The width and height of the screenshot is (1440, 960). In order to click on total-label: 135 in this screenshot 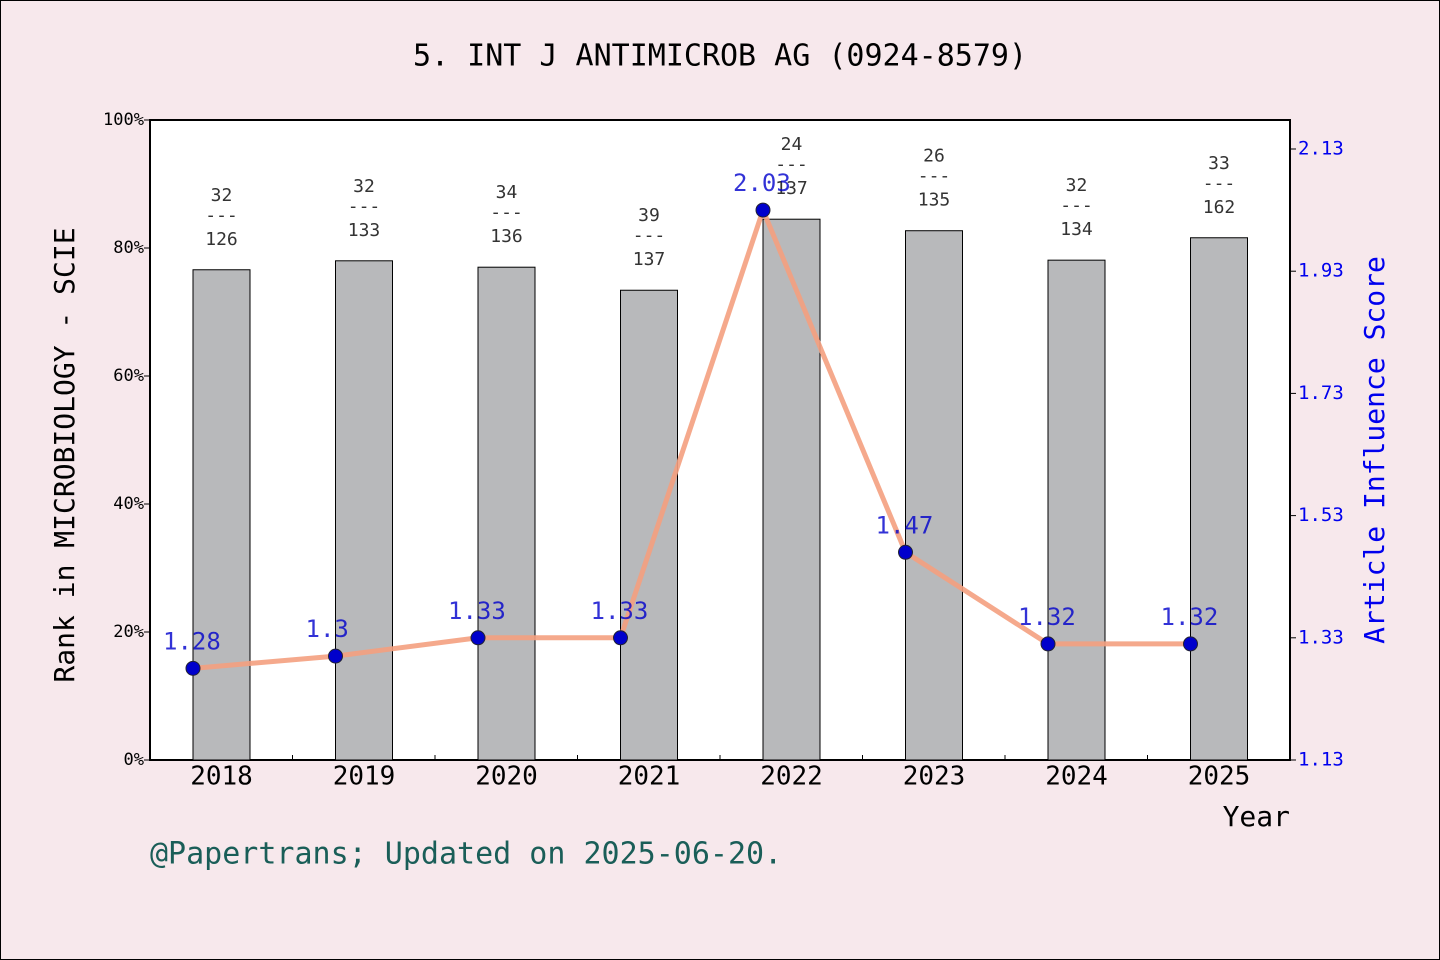, I will do `click(934, 200)`.